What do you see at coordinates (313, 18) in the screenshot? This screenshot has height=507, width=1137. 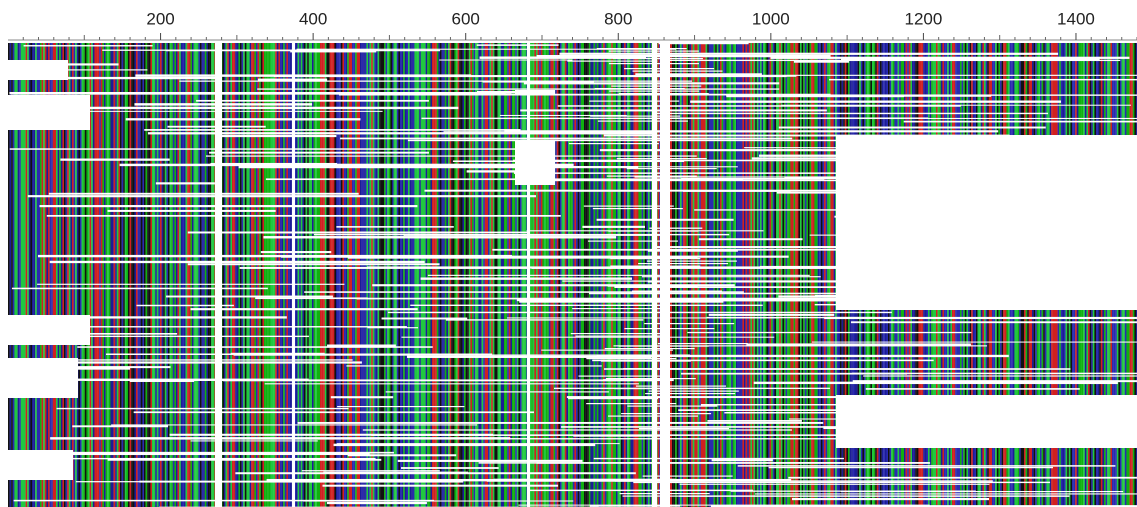 I see `tick-label: 400` at bounding box center [313, 18].